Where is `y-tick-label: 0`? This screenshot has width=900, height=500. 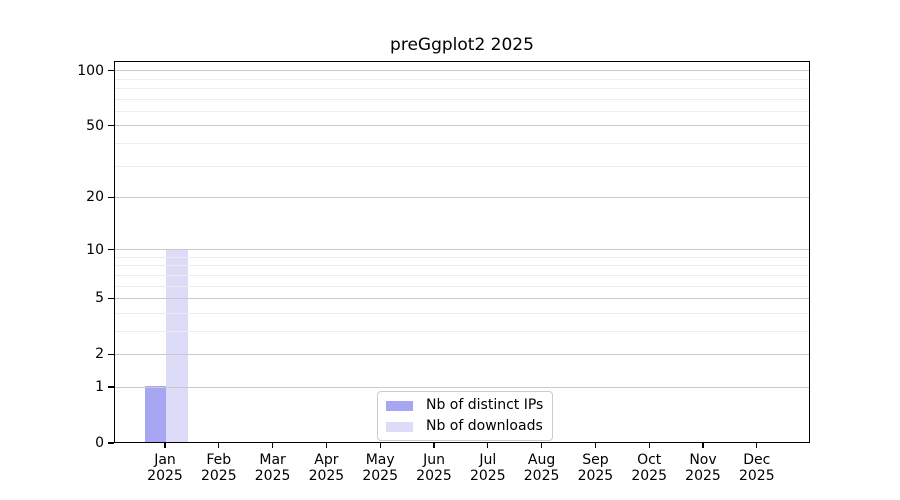
y-tick-label: 0 is located at coordinates (99, 443).